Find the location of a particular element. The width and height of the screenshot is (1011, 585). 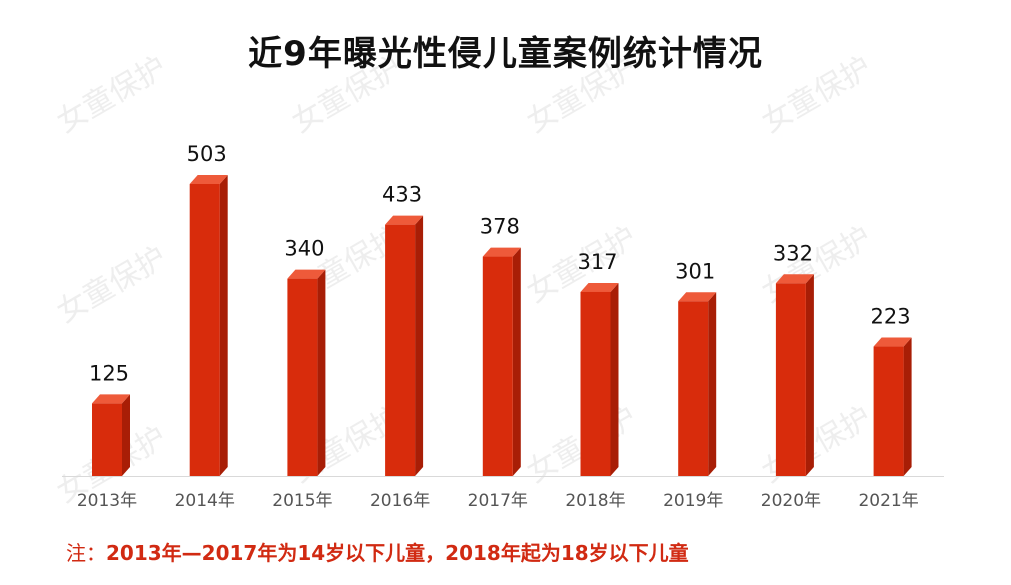

x-tick-label: 2017年 is located at coordinates (498, 501).